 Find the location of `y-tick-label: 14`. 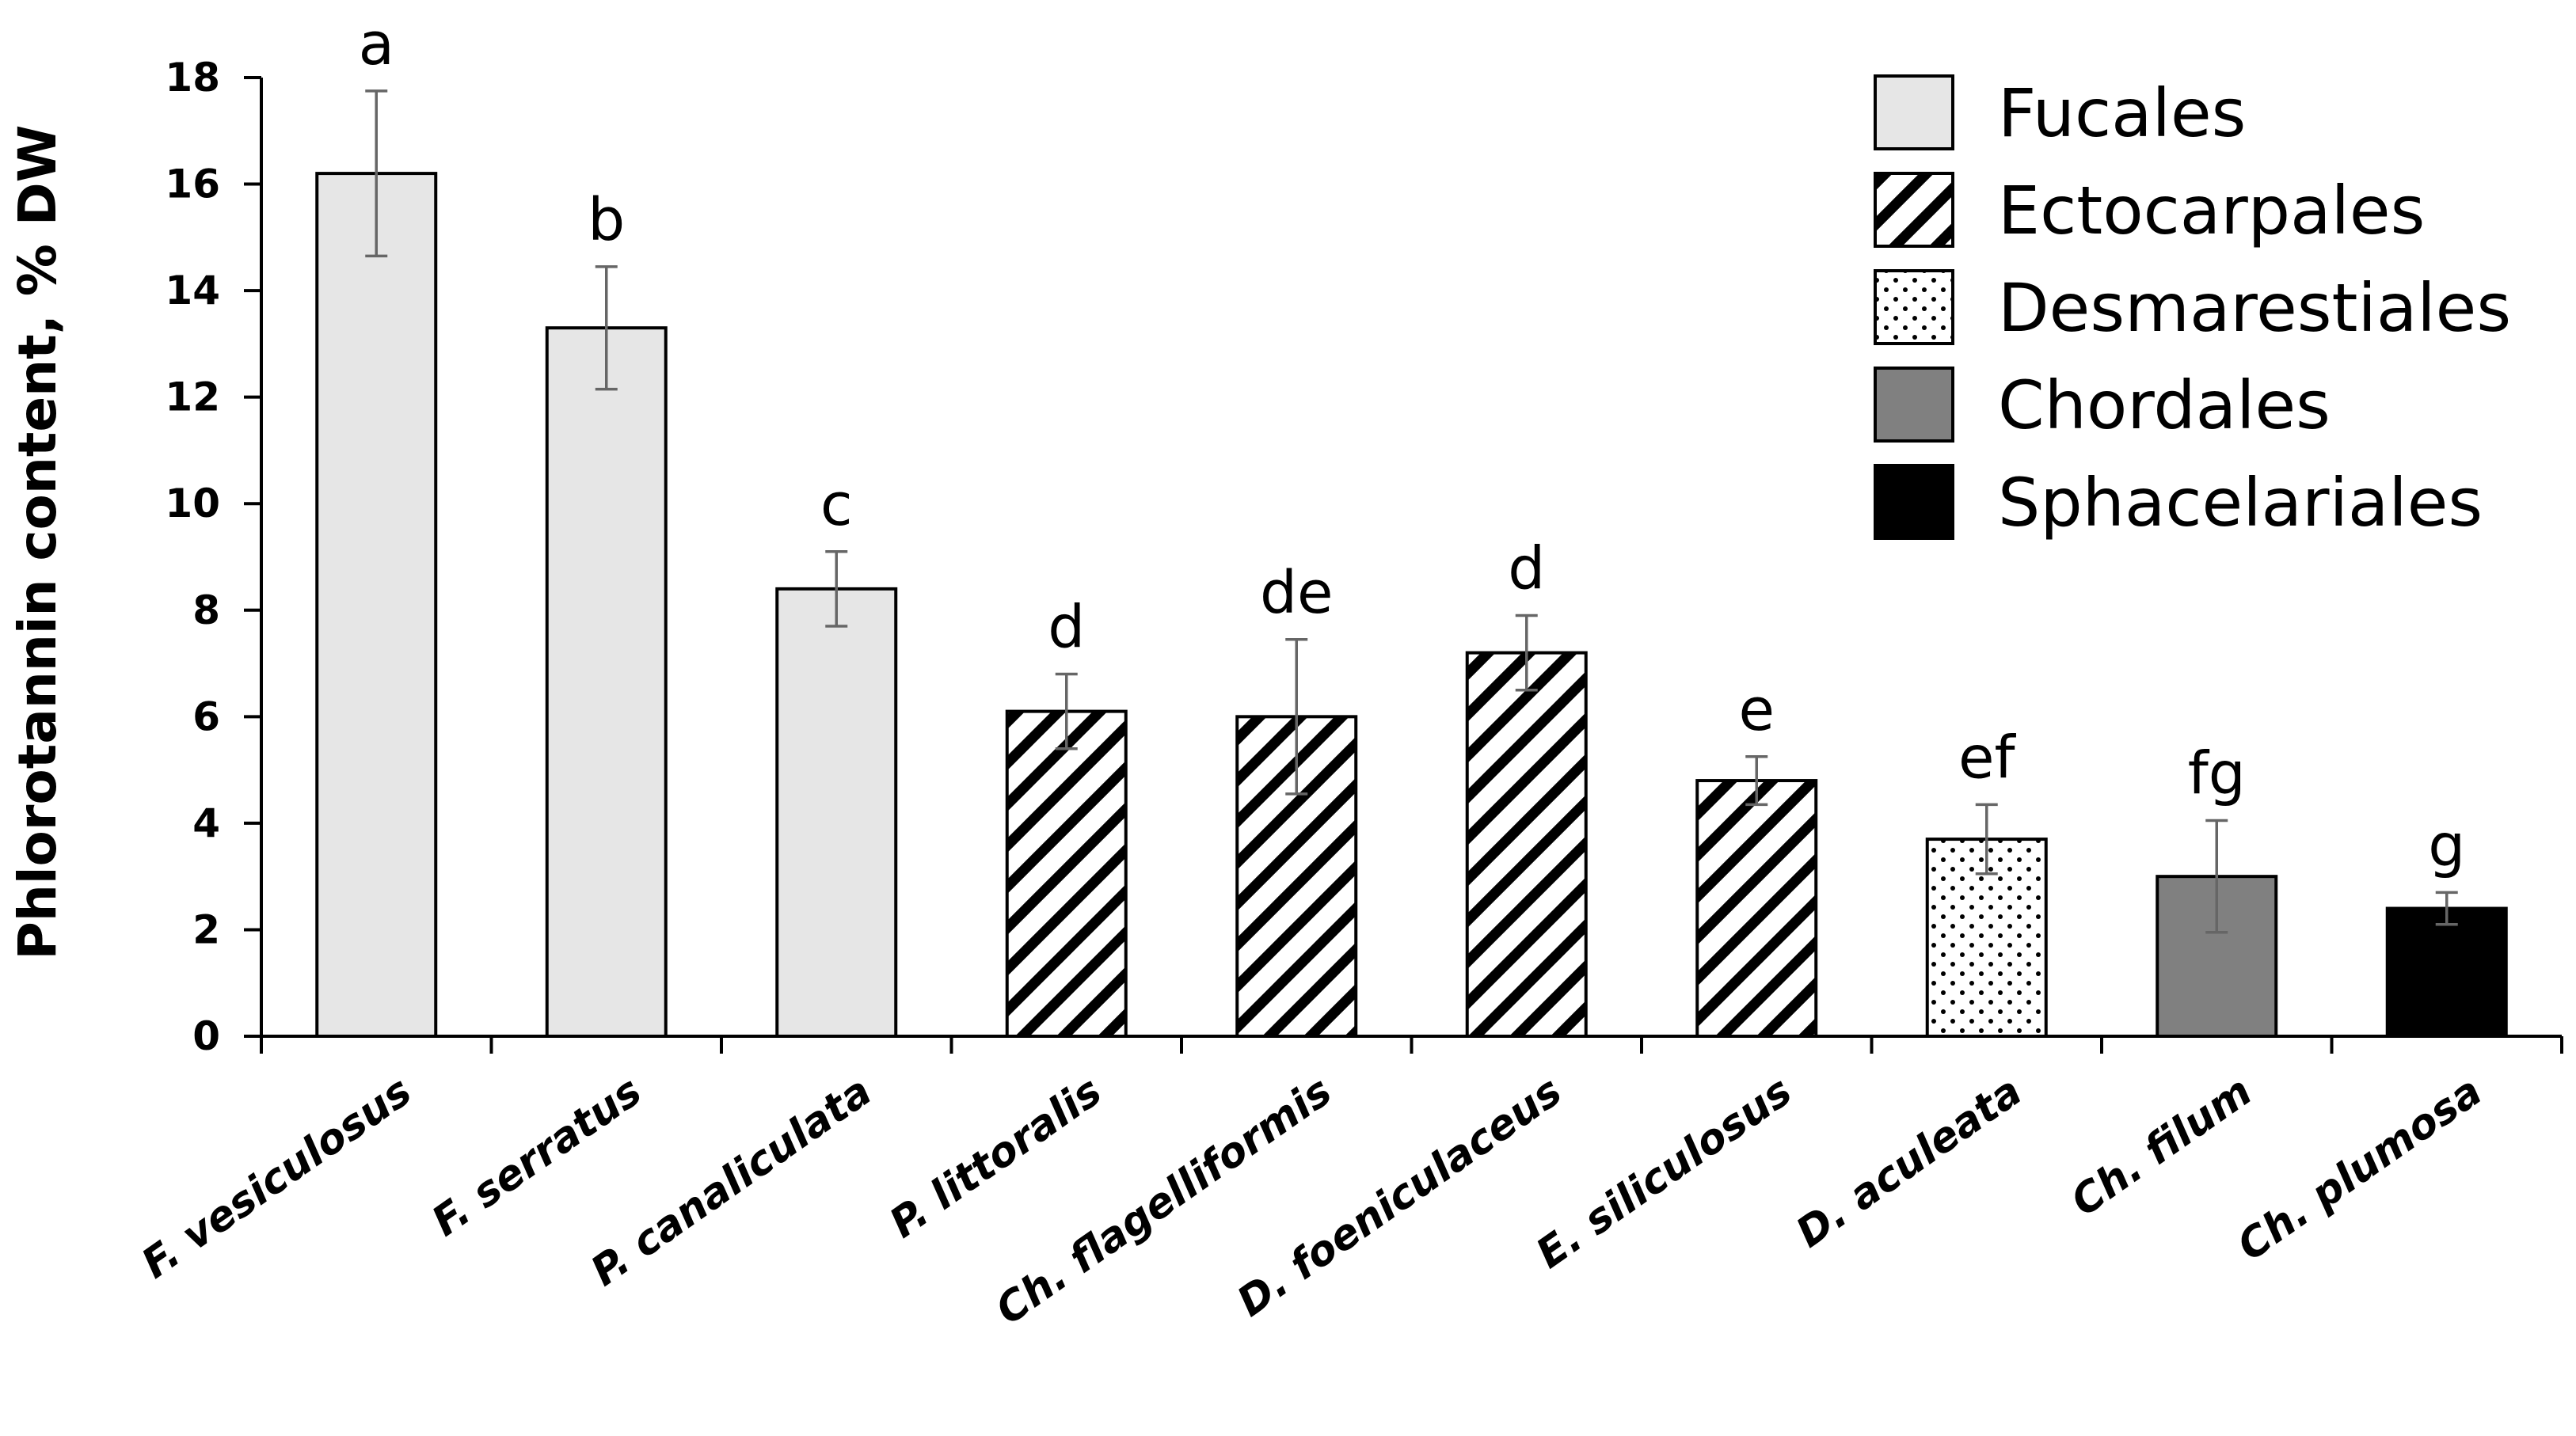

y-tick-label: 14 is located at coordinates (192, 290).